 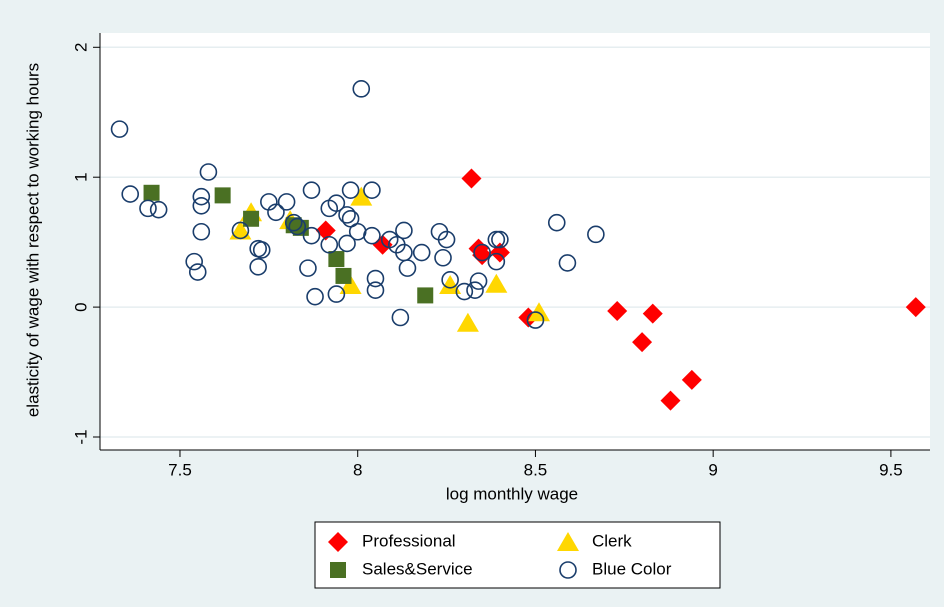 What do you see at coordinates (632, 568) in the screenshot?
I see `legend-label: Blue Color` at bounding box center [632, 568].